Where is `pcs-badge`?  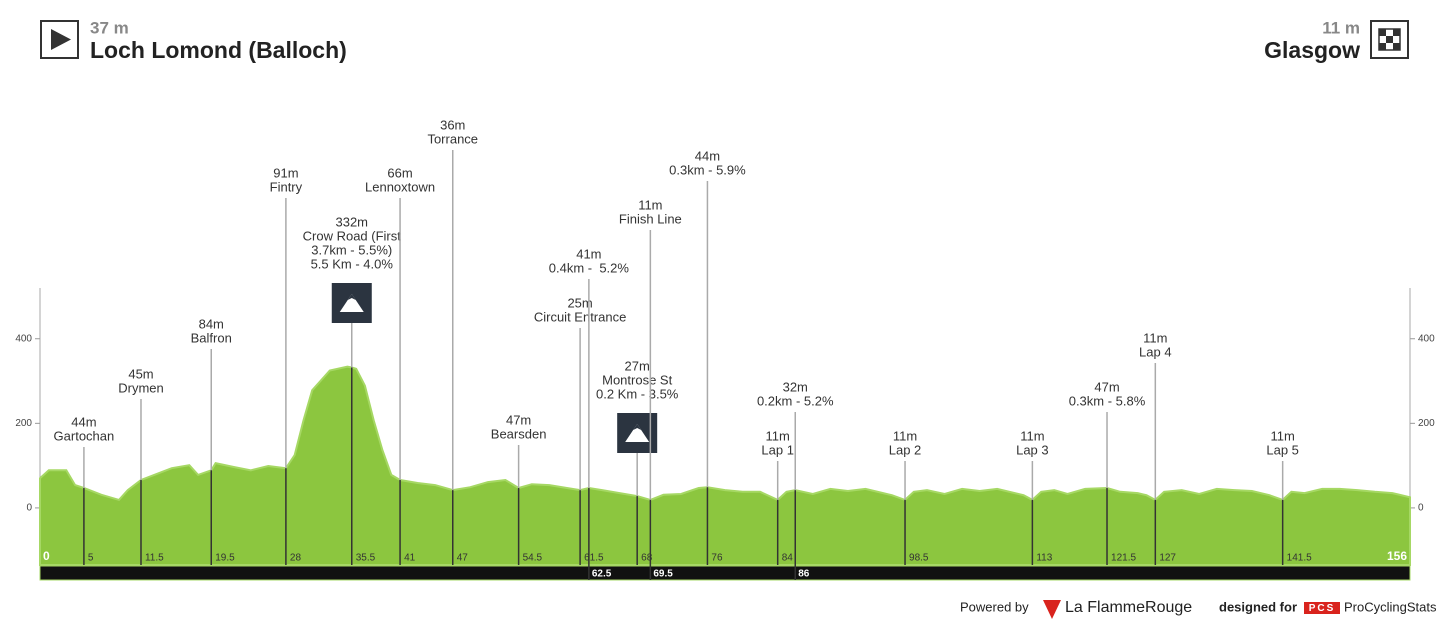
pcs-badge is located at coordinates (1322, 608).